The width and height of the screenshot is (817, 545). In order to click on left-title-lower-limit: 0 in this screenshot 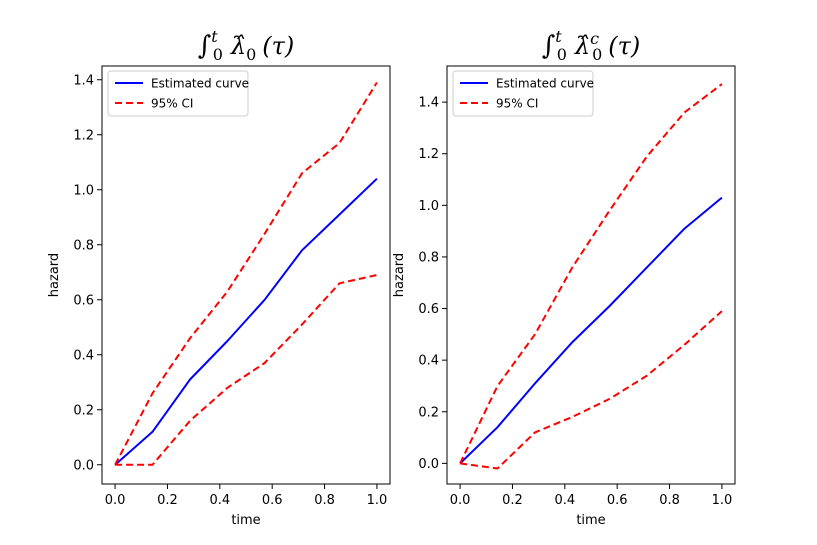, I will do `click(218, 54)`.